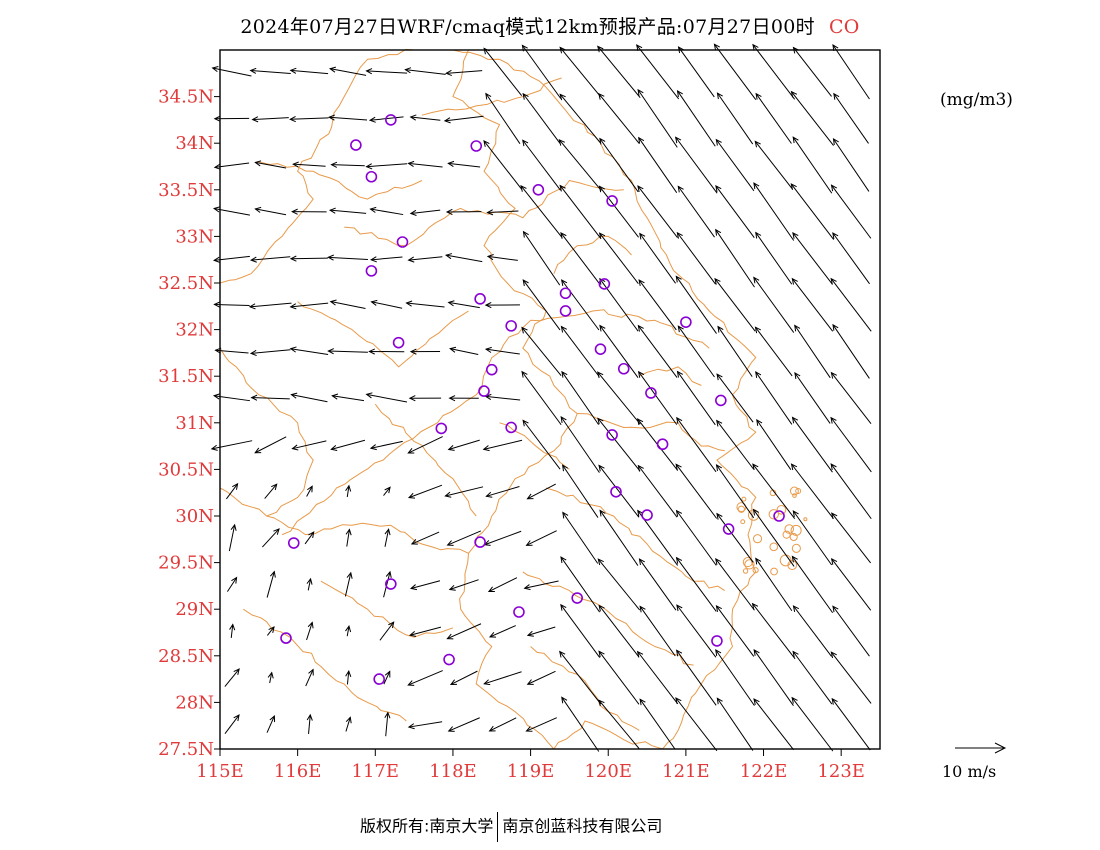 Image resolution: width=1100 pixels, height=850 pixels. I want to click on copyright-divider, so click(498, 827).